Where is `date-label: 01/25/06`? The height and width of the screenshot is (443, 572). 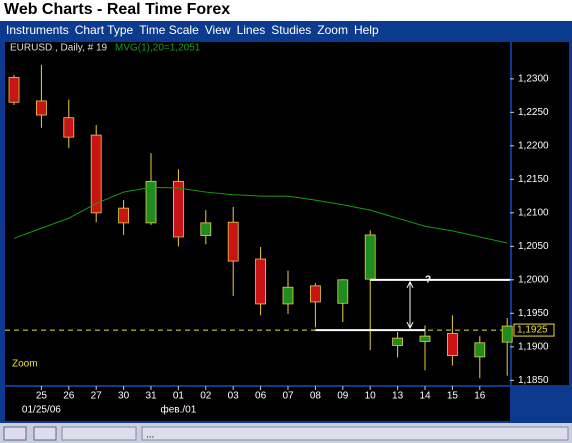
date-label: 01/25/06 is located at coordinates (41, 410).